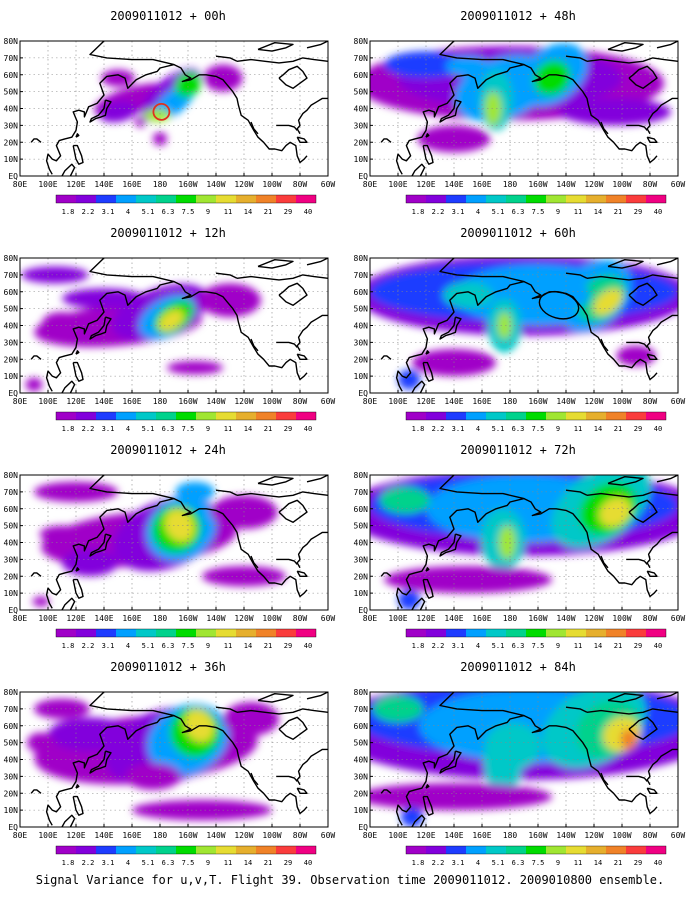 The image size is (700, 904). I want to click on observation-circle, so click(161, 111).